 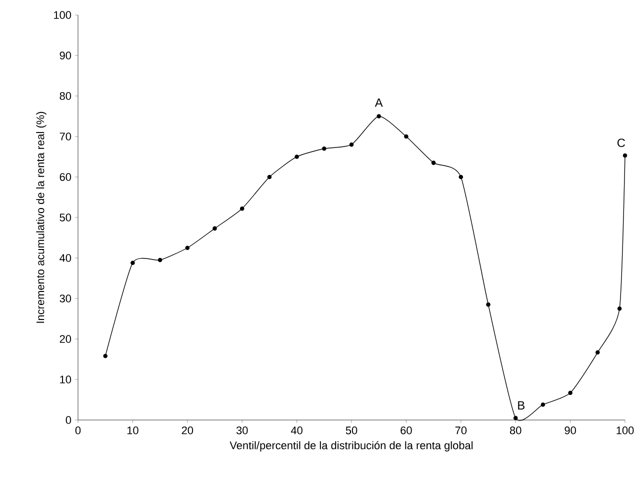 I want to click on annotation: C, so click(x=621, y=143).